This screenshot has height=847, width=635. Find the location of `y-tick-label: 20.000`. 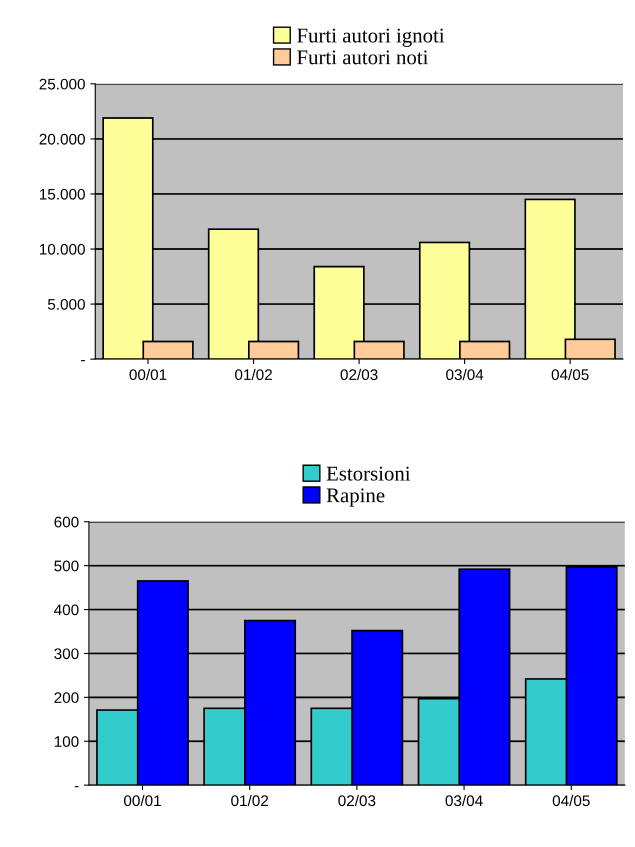

y-tick-label: 20.000 is located at coordinates (62, 139).